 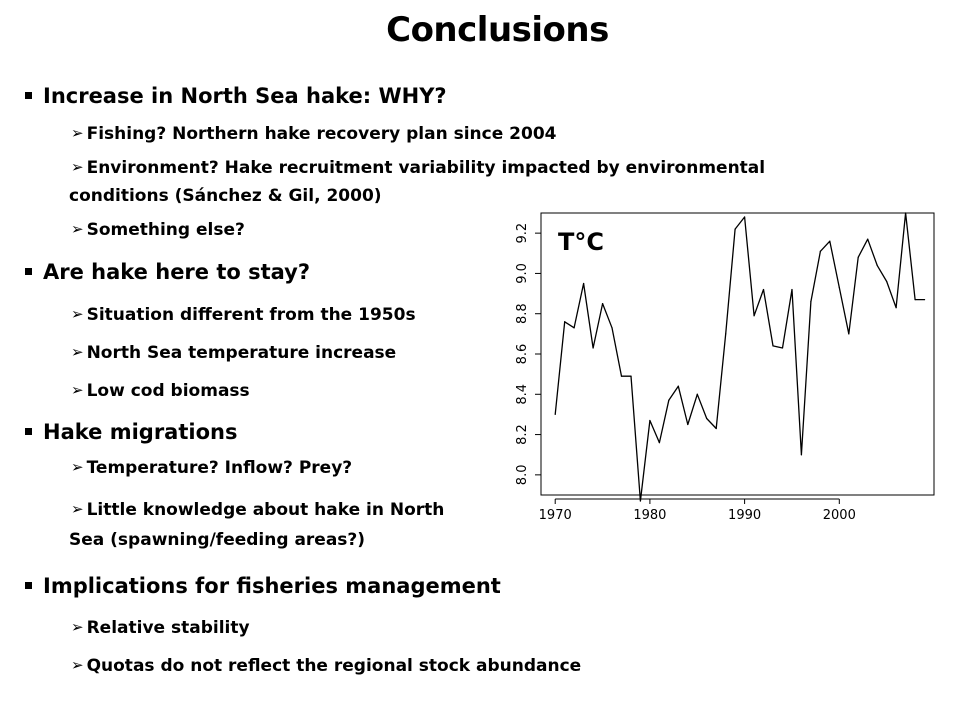 I want to click on y-tick-label: 9.0, so click(x=522, y=273).